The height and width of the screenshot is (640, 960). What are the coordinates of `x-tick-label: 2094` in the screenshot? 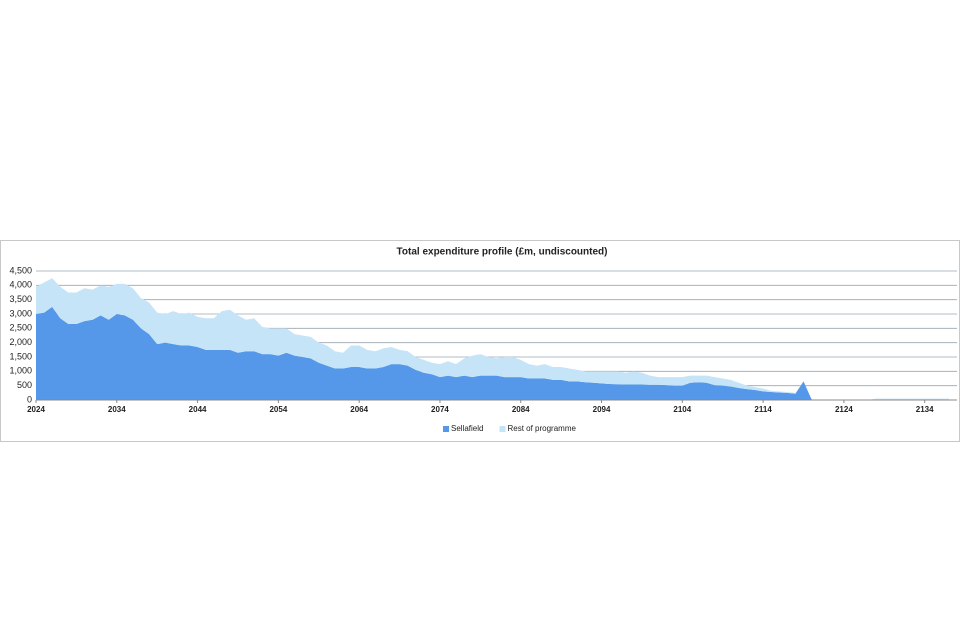 It's located at (602, 409).